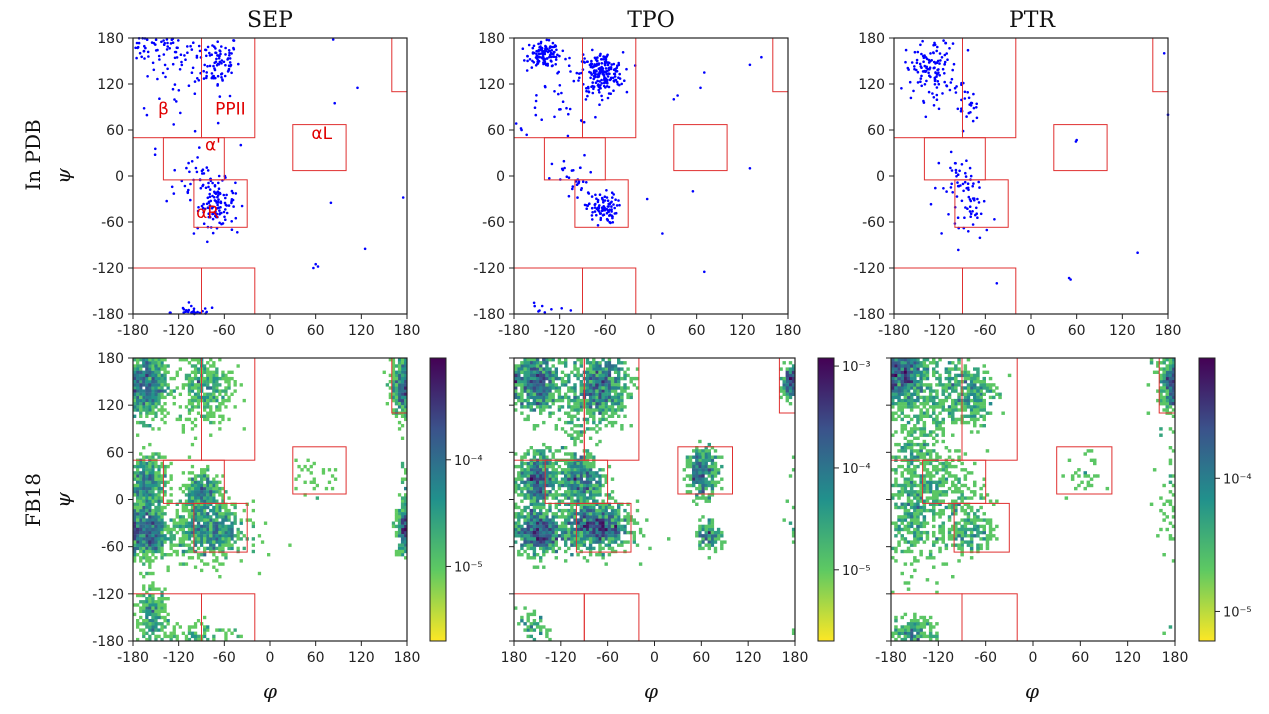 This screenshot has height=714, width=1269. What do you see at coordinates (549, 617) in the screenshot?
I see `region-box-beta-wrap` at bounding box center [549, 617].